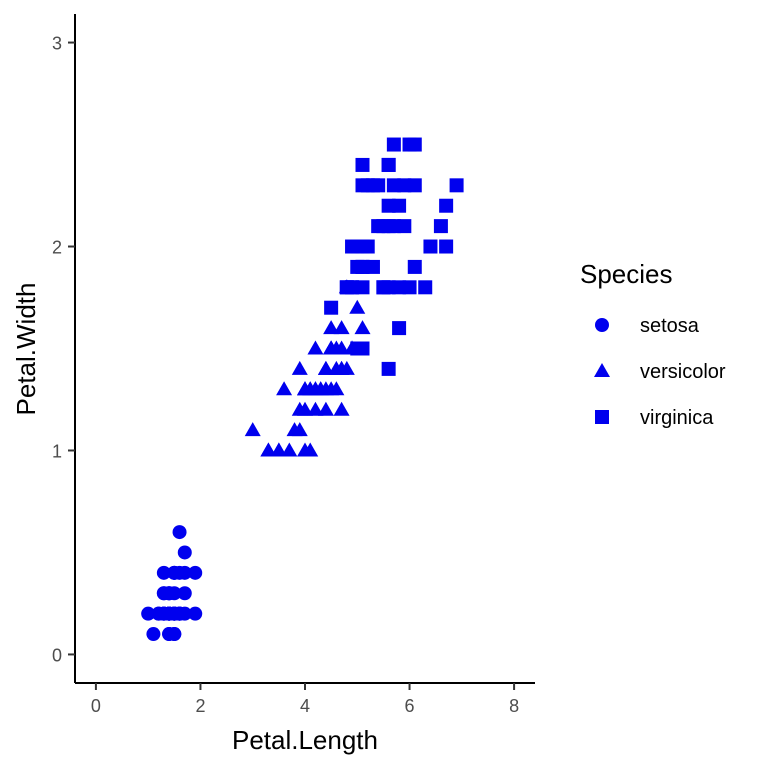 This screenshot has height=768, width=768. Describe the element at coordinates (602, 325) in the screenshot. I see `legend-key-setosa` at that location.